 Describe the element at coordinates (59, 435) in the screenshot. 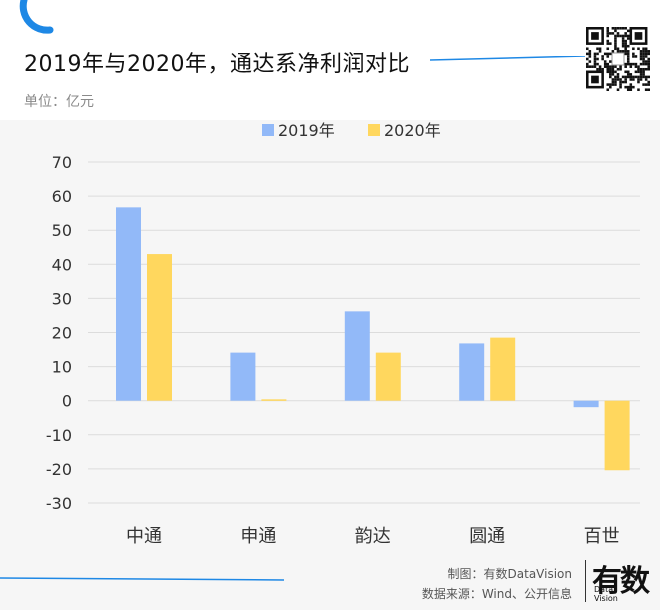

I see `y-tick-label: -10` at that location.